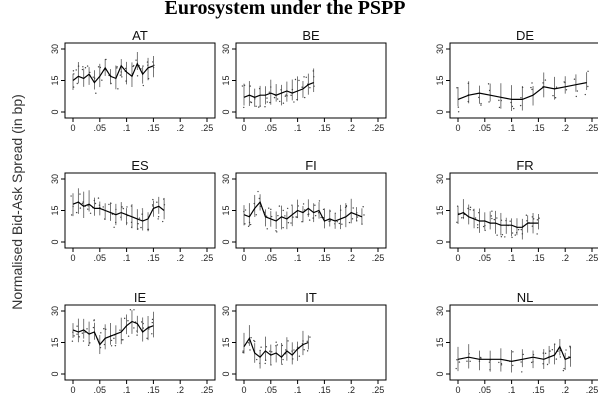  Describe the element at coordinates (525, 35) in the screenshot. I see `panel-title: DE` at that location.